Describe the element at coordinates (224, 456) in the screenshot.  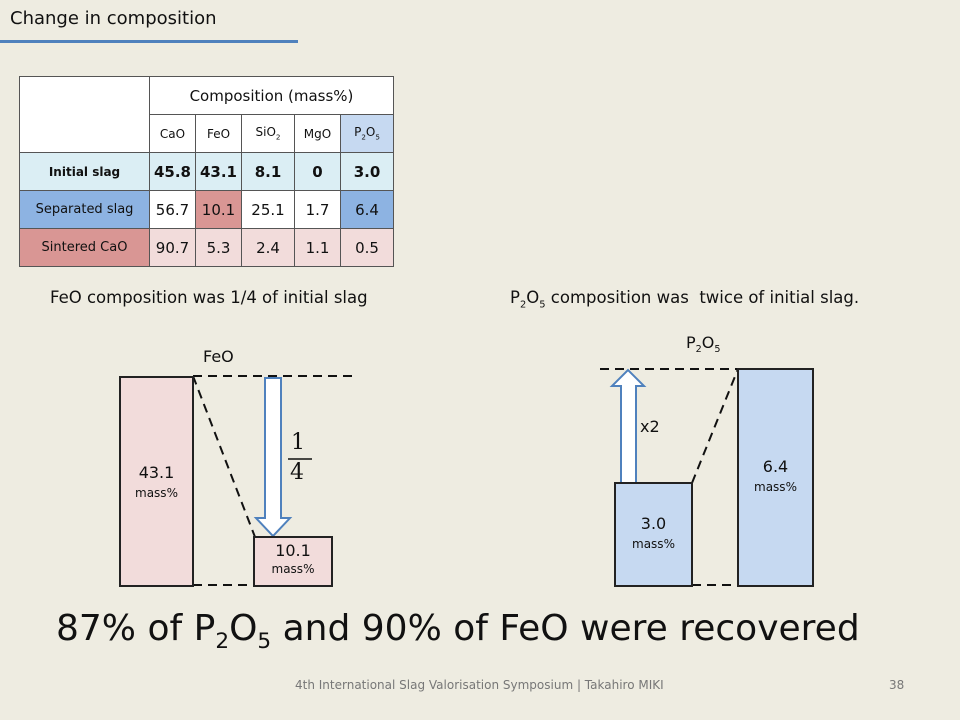
I see `feo-diagonal-dashed-line` at that location.